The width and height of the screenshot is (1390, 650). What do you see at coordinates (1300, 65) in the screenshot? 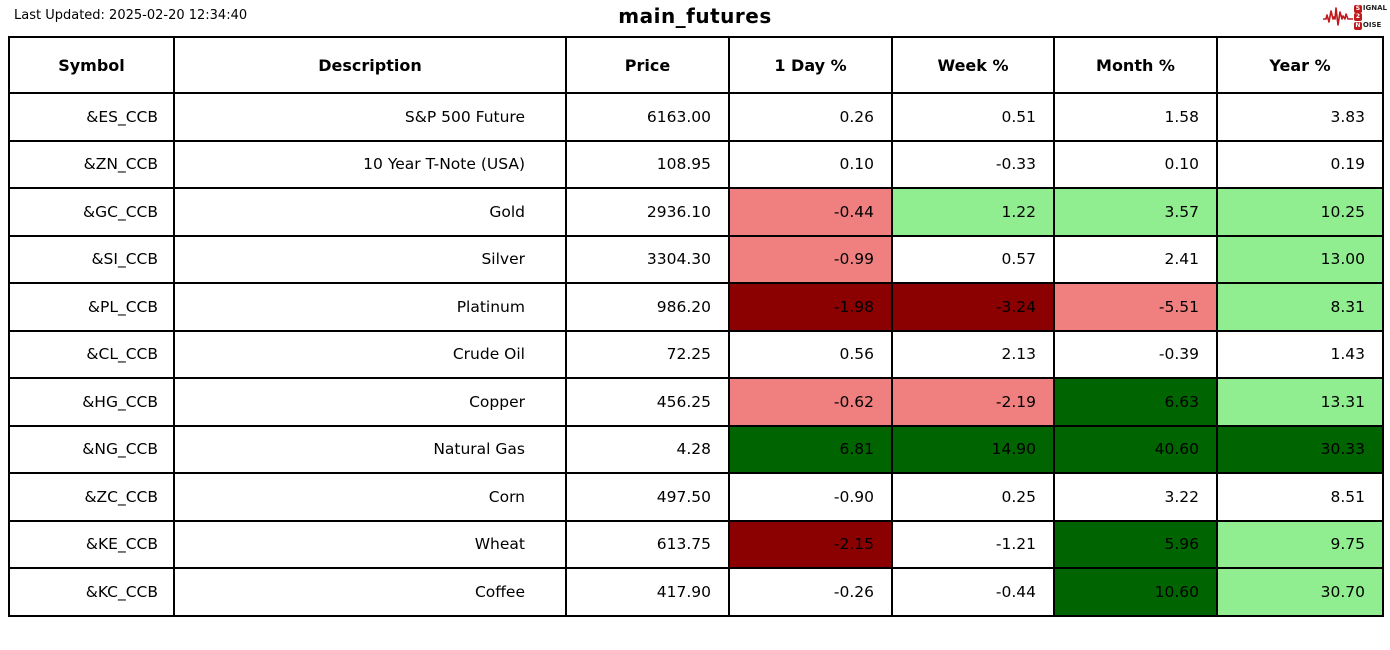
I see `column-header-year: Year %` at bounding box center [1300, 65].